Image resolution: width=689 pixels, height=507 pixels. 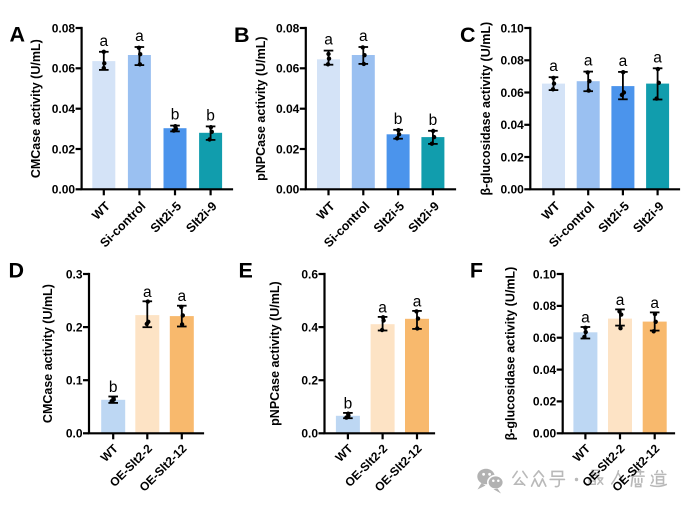 I want to click on svg-text: F, so click(x=476, y=271).